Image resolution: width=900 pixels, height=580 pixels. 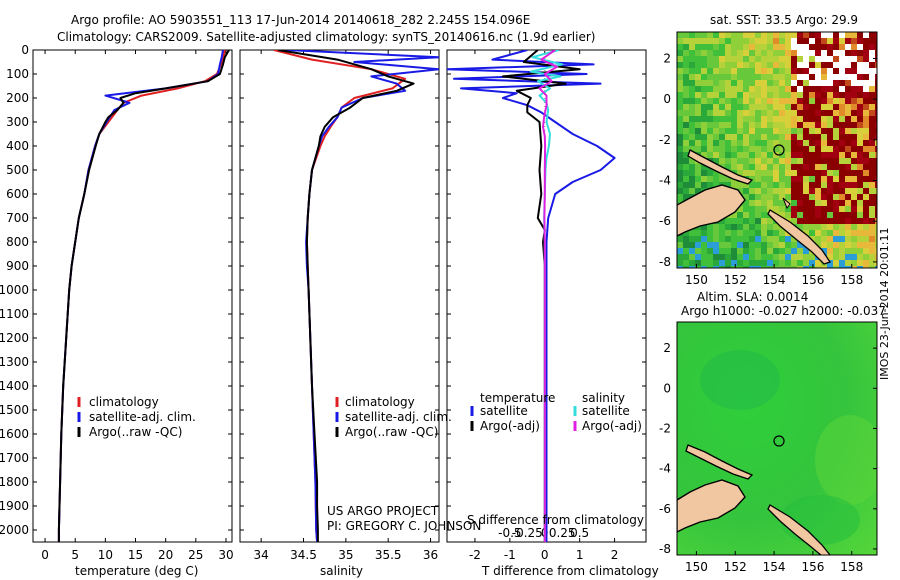 I want to click on sst-map-title: sat. SST: 33.5 Argo: 29.9, so click(x=784, y=20).